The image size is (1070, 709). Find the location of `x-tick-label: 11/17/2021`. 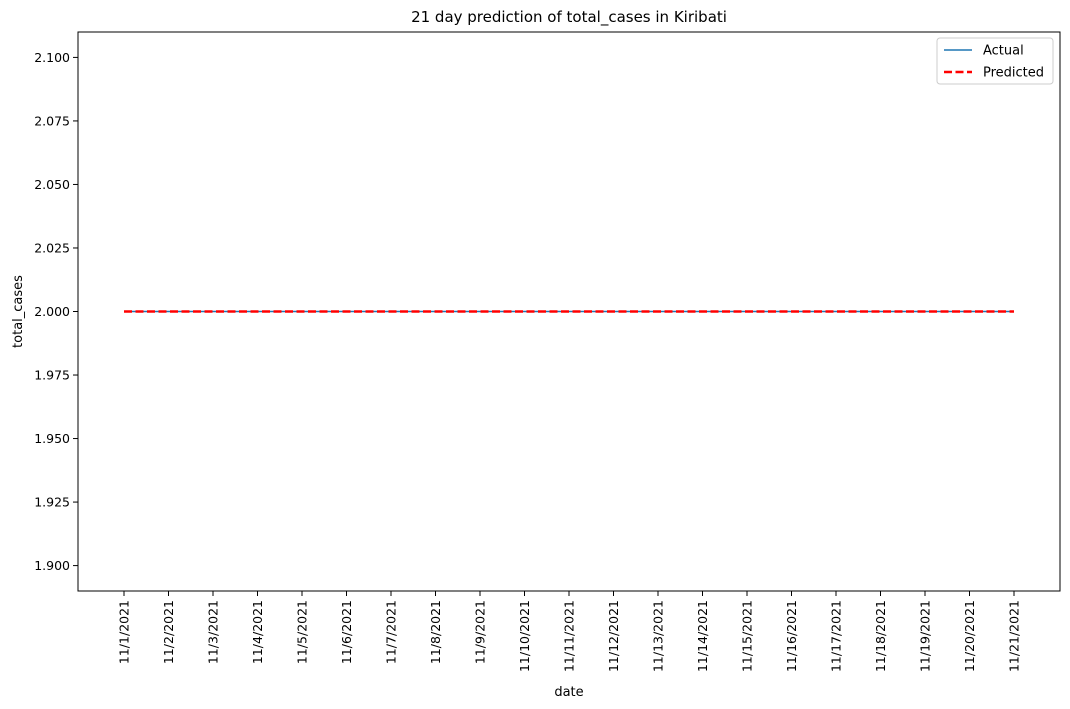

x-tick-label: 11/17/2021 is located at coordinates (836, 636).